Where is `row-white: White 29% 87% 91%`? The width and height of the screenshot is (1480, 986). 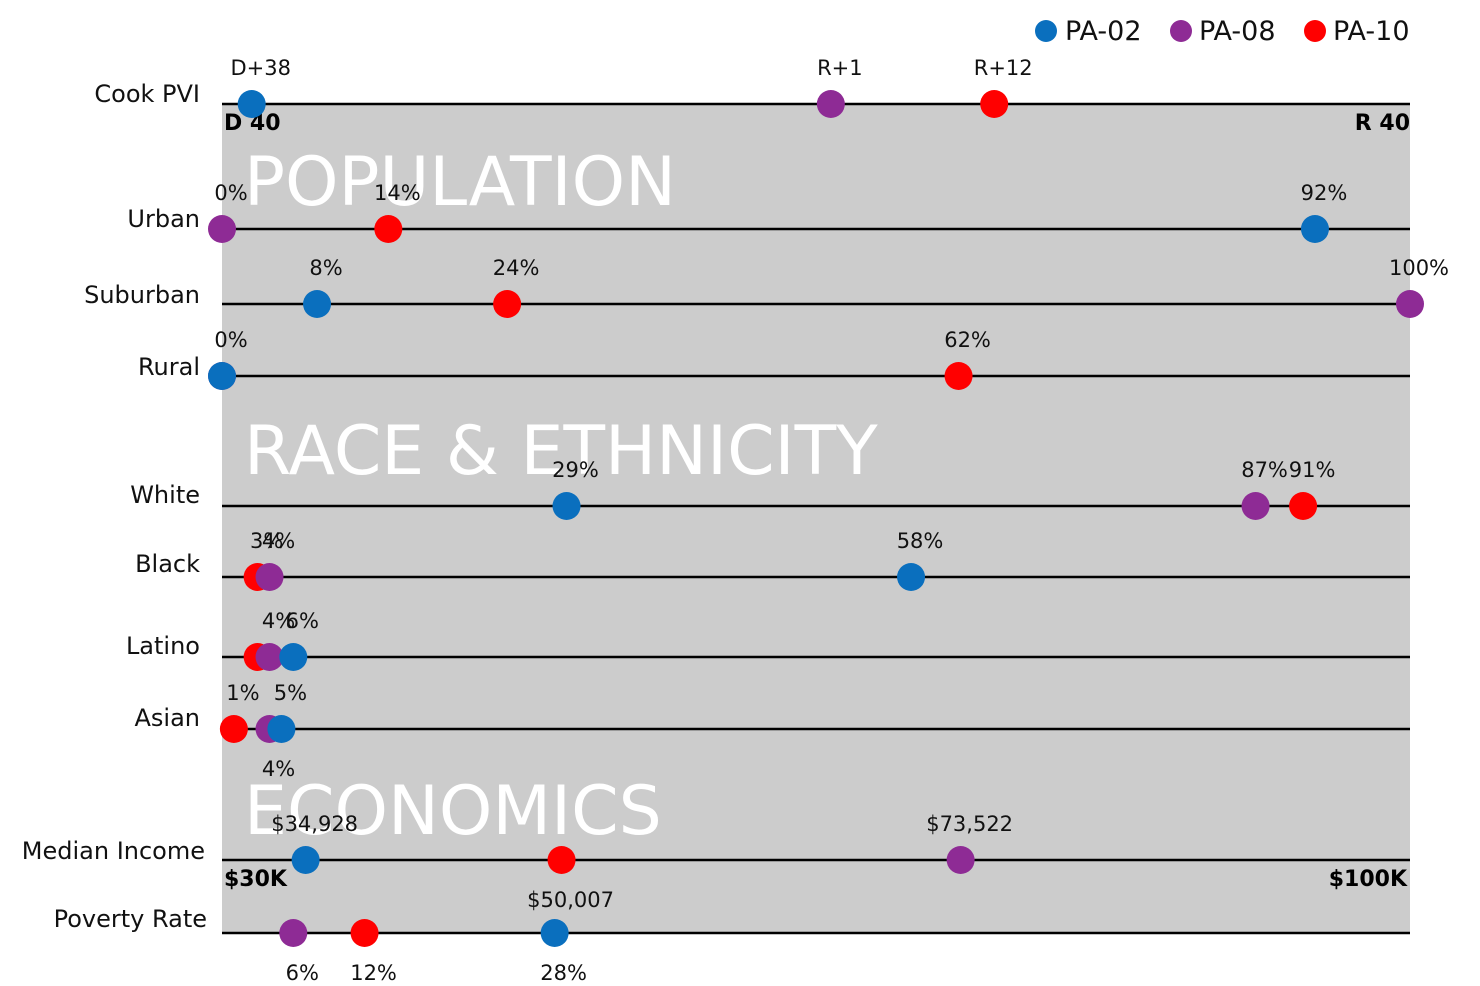
row-white: White 29% 87% 91% is located at coordinates (770, 489).